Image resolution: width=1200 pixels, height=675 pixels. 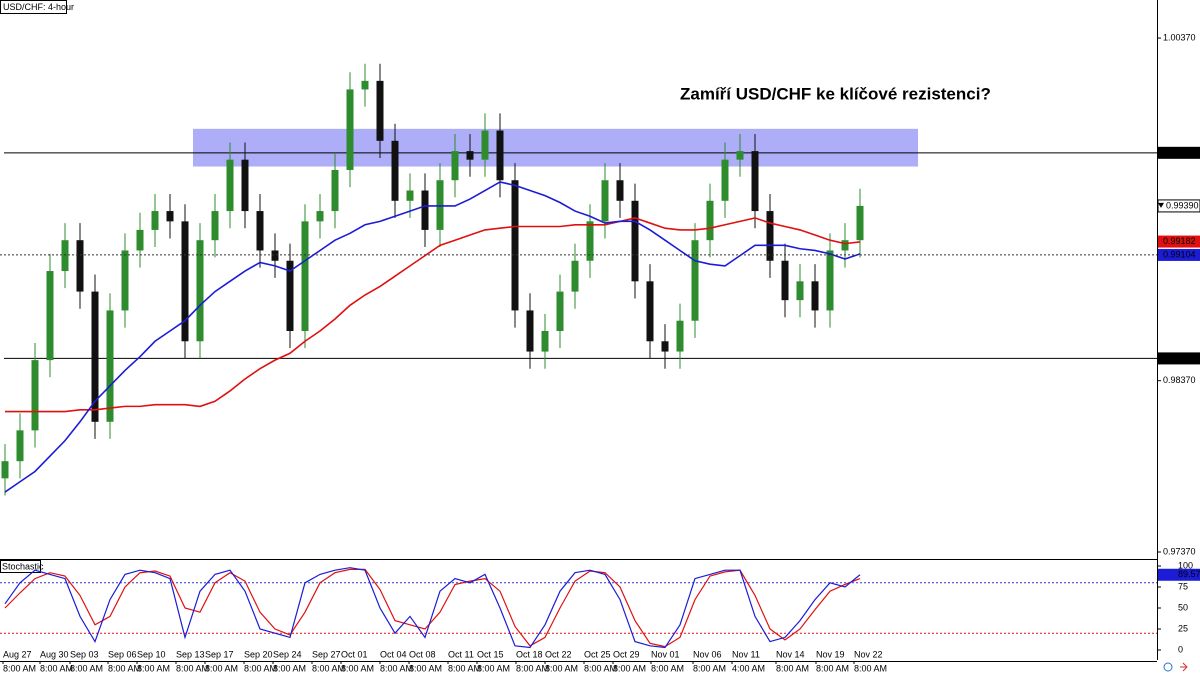 What do you see at coordinates (1179, 152) in the screenshot?
I see `level-label: 0.99700` at bounding box center [1179, 152].